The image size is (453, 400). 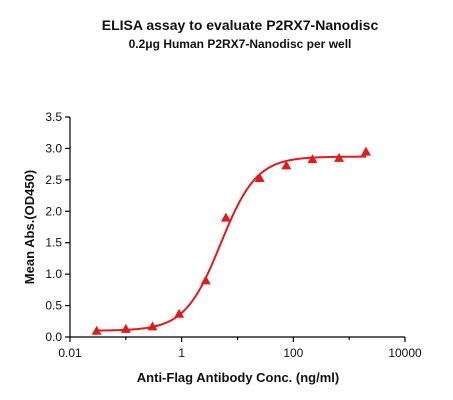 What do you see at coordinates (53, 117) in the screenshot?
I see `y-tick-label: 3.5` at bounding box center [53, 117].